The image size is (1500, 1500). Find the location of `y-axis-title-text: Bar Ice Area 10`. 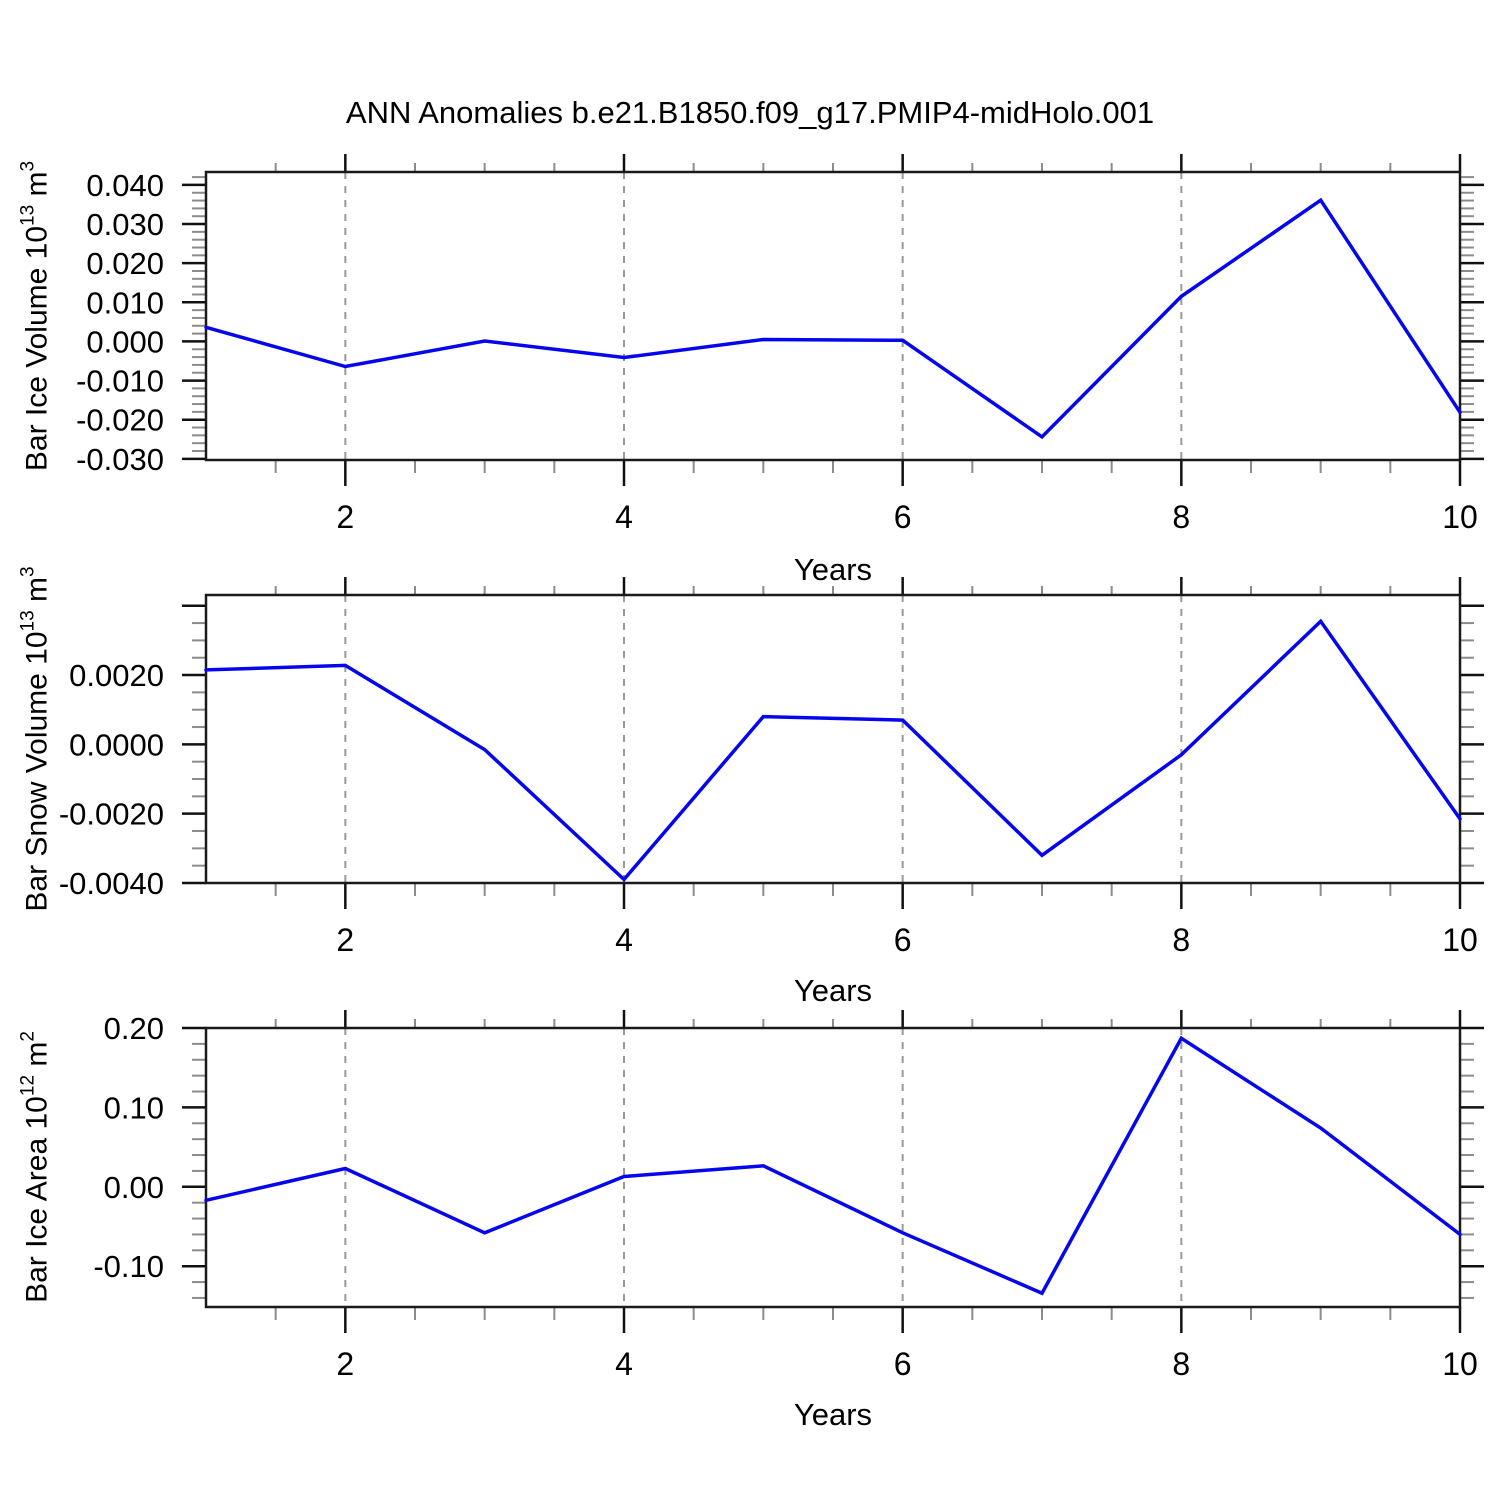

y-axis-title-text: Bar Ice Area 10 is located at coordinates (37, 1199).